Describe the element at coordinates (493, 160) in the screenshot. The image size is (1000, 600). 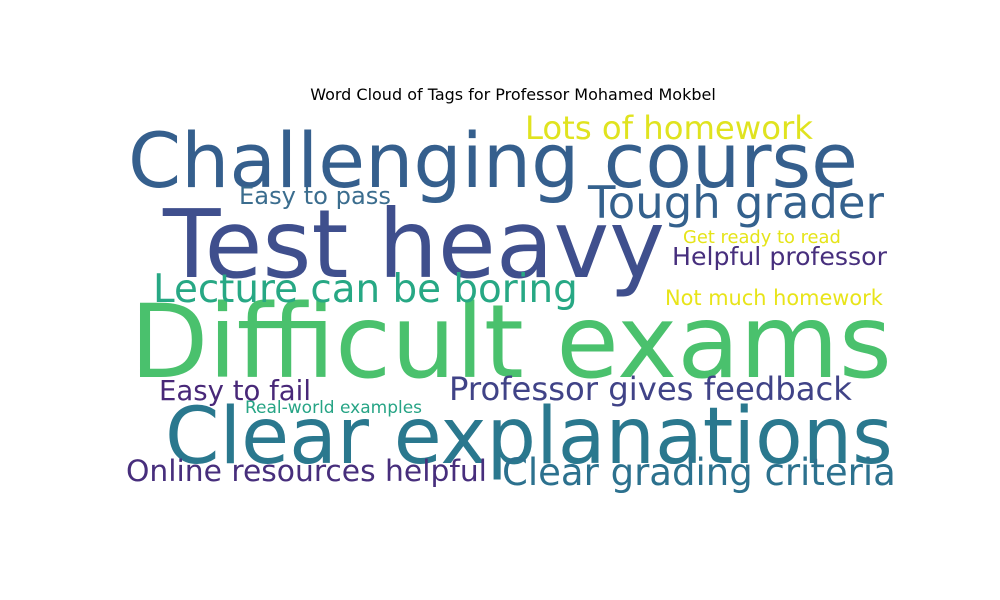
I see `word-challenging-course: Challenging course` at that location.